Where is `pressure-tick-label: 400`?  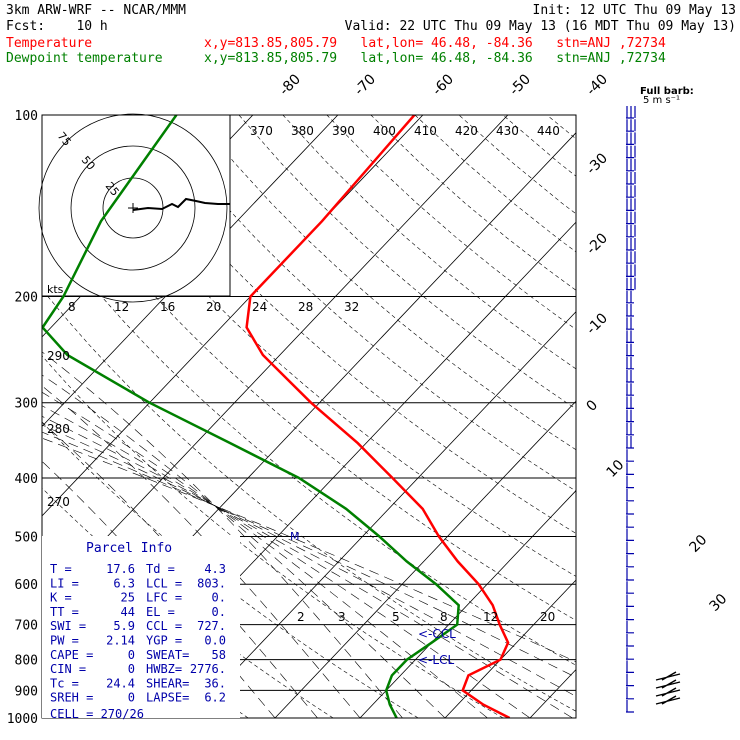
pressure-tick-label: 400 is located at coordinates (26, 479).